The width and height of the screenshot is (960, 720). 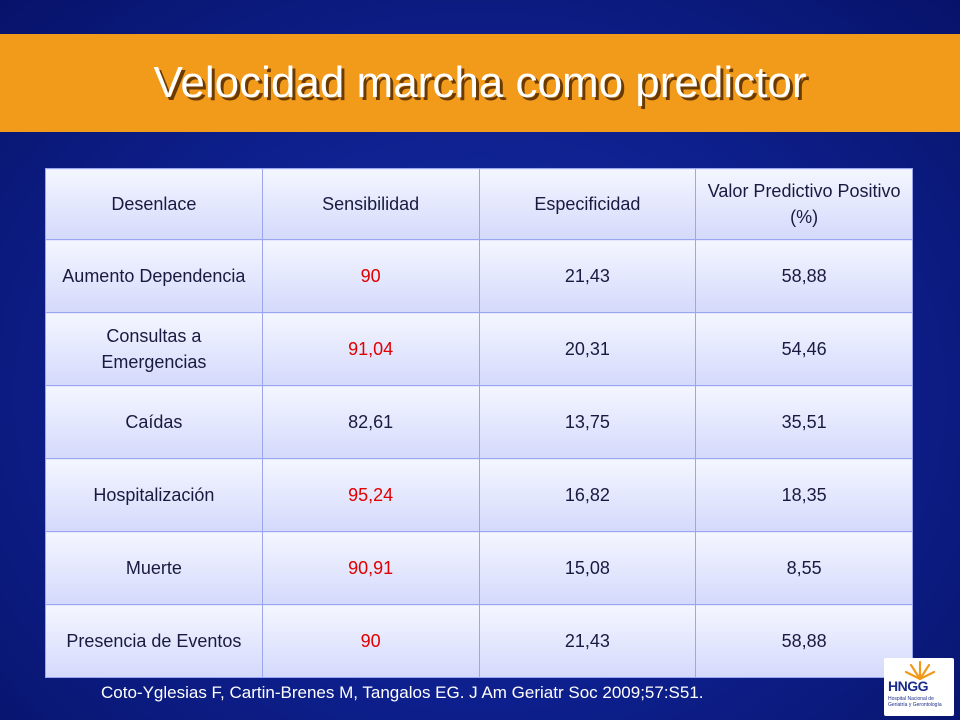 I want to click on cell-vpp: 35,51, so click(x=804, y=422).